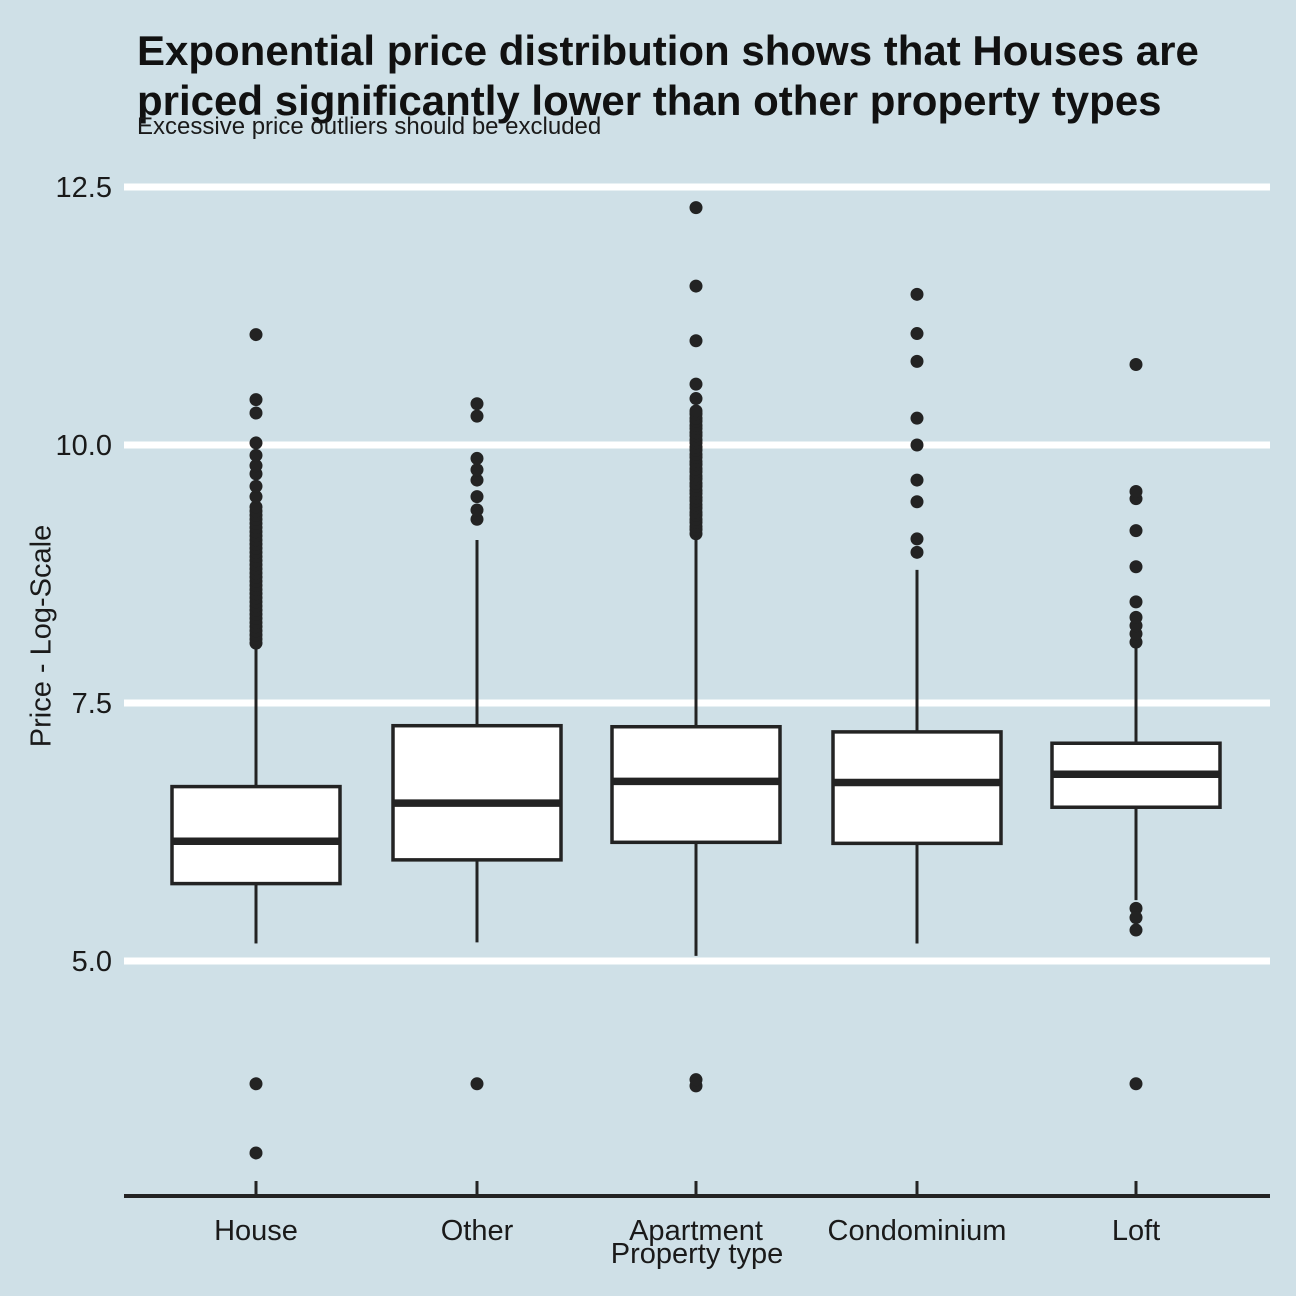 The height and width of the screenshot is (1296, 1296). What do you see at coordinates (697, 1254) in the screenshot?
I see `x-axis-title: Property type` at bounding box center [697, 1254].